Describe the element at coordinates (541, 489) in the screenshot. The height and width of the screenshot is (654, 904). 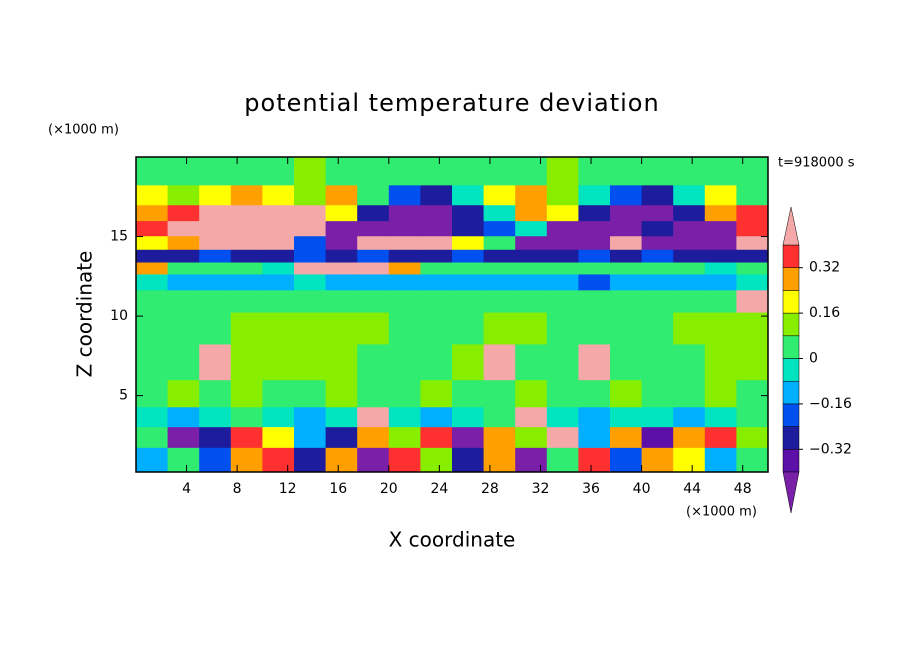
I see `x-tick-label: 32` at that location.